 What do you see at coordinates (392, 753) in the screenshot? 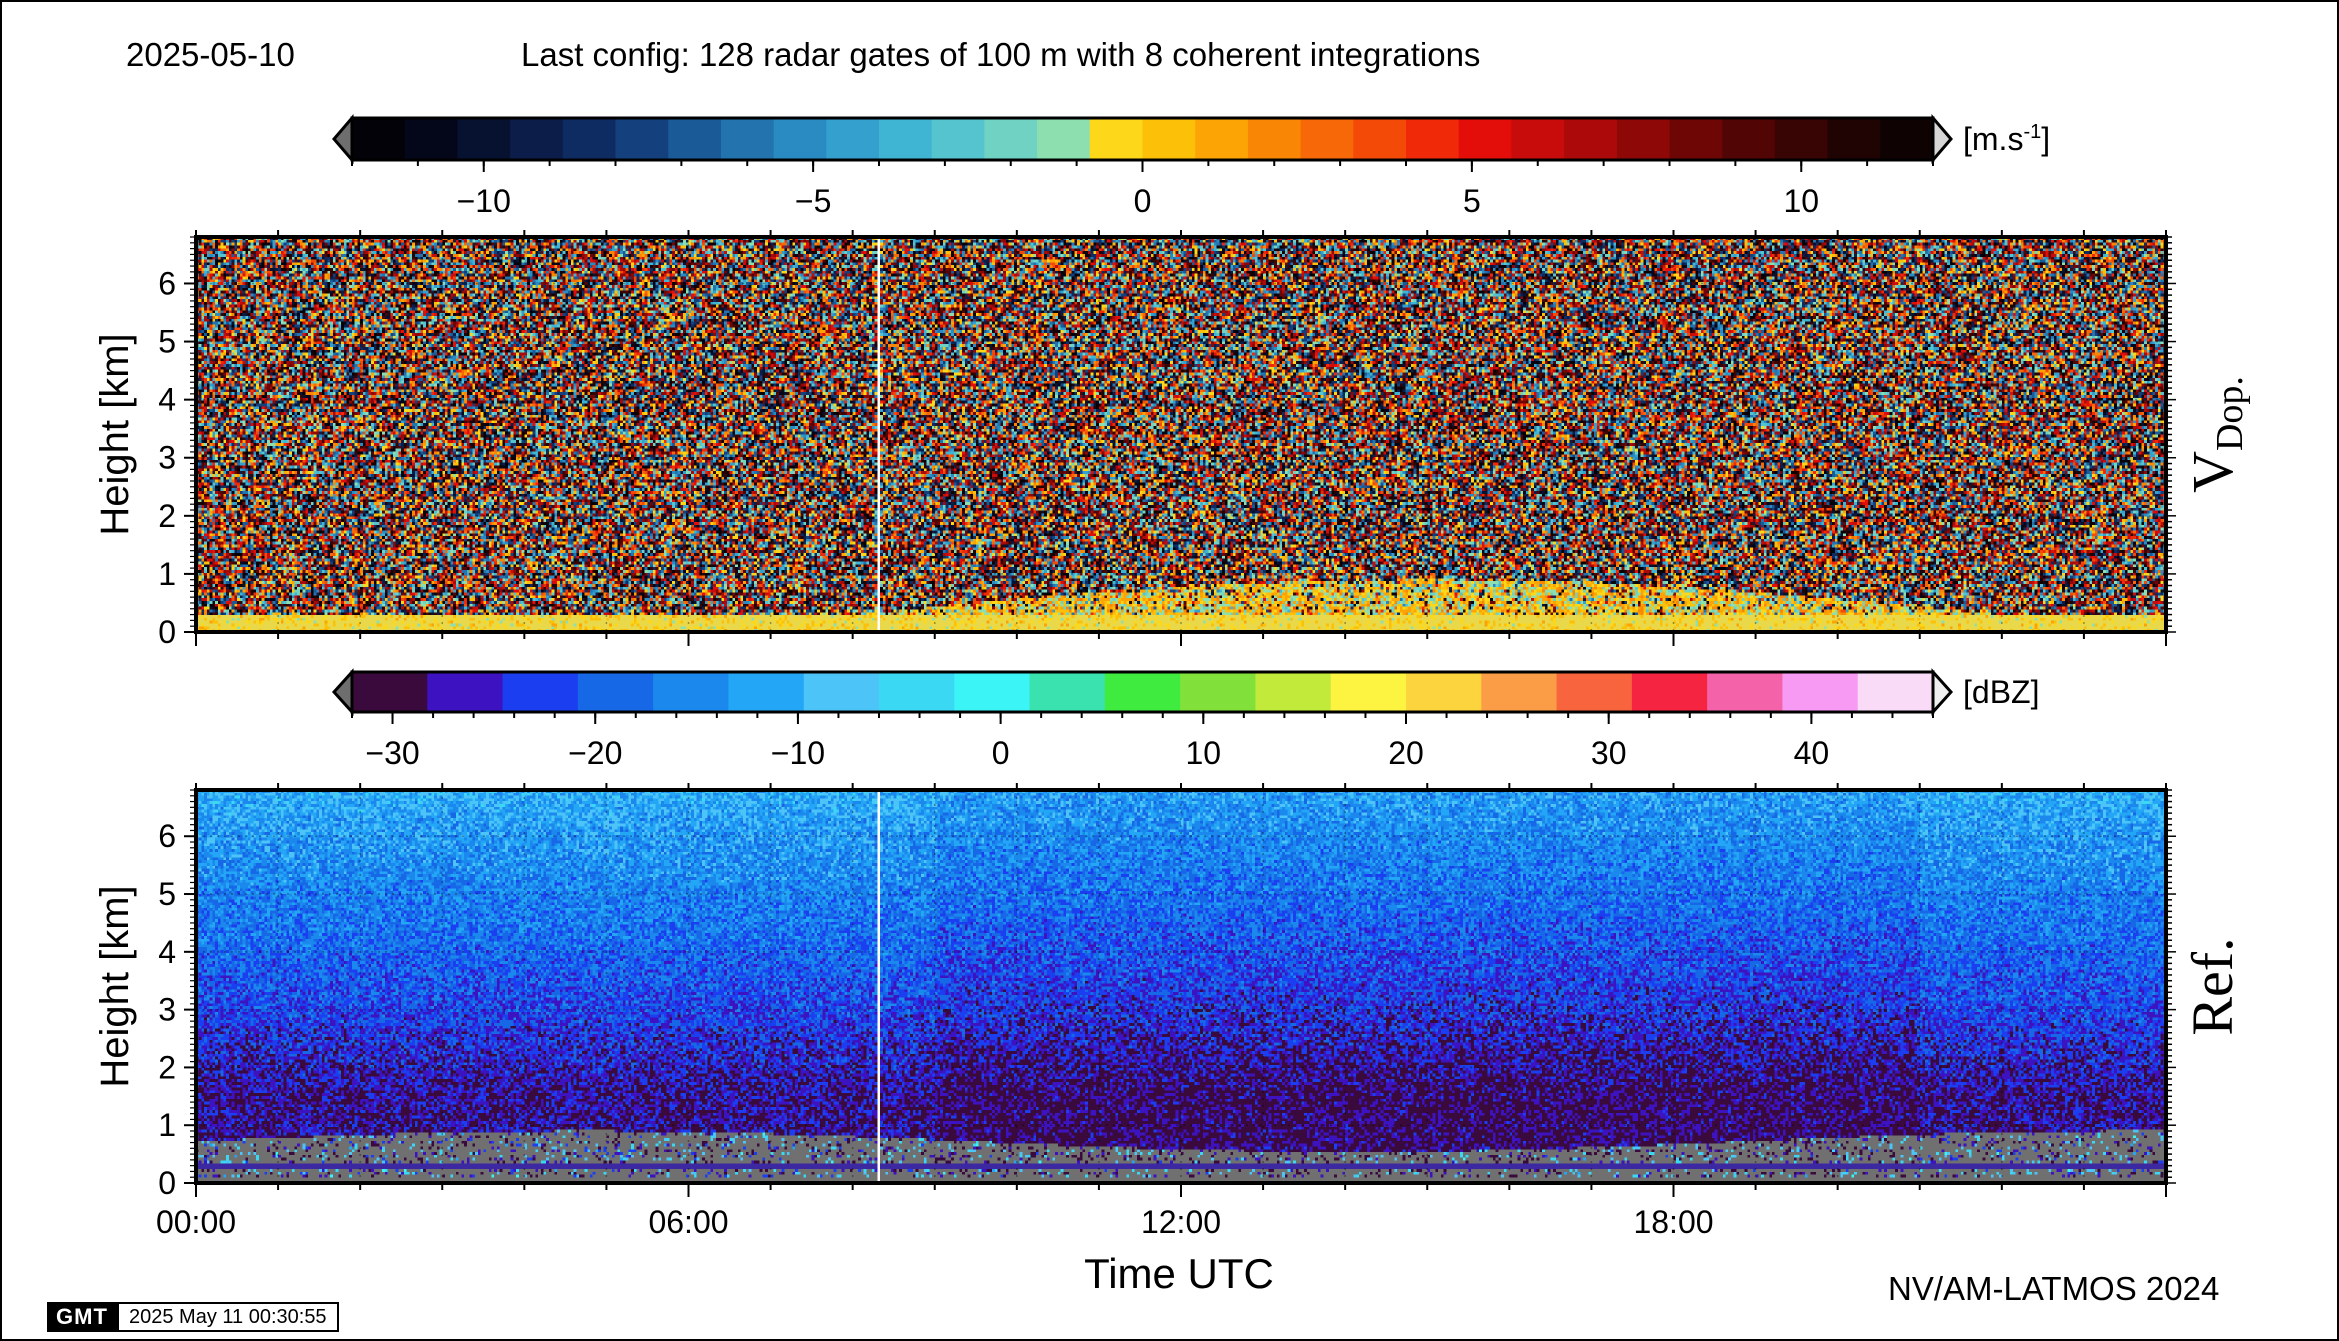
I see `colorbar-tick-label: −30` at bounding box center [392, 753].